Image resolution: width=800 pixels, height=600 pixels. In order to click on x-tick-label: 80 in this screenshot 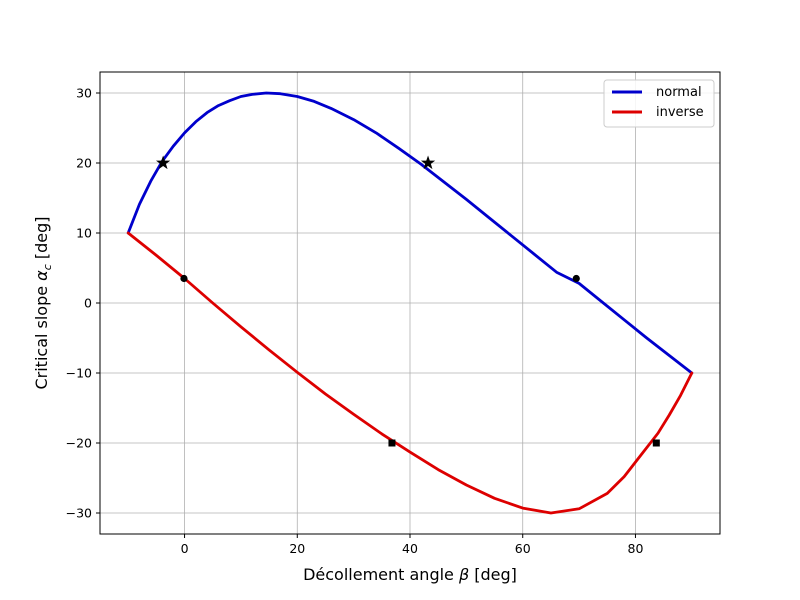, I will do `click(636, 548)`.